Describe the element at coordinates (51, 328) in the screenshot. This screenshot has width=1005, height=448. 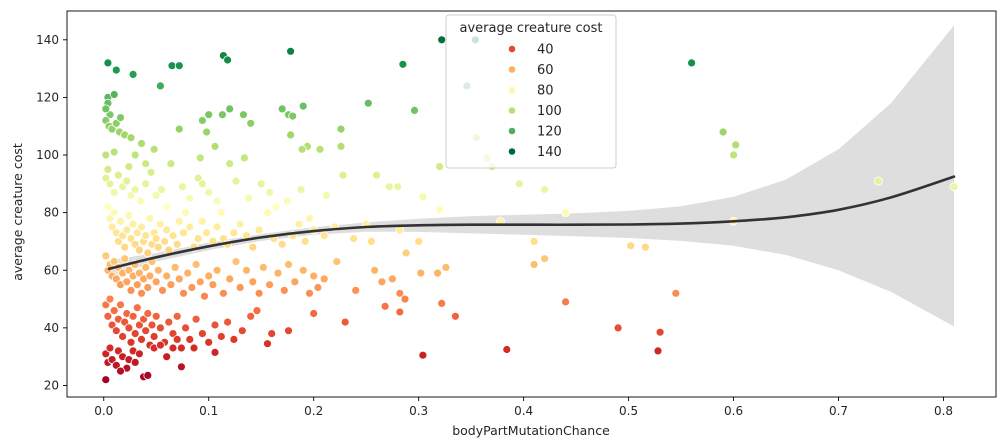
I see `y-tick-label: 40` at that location.